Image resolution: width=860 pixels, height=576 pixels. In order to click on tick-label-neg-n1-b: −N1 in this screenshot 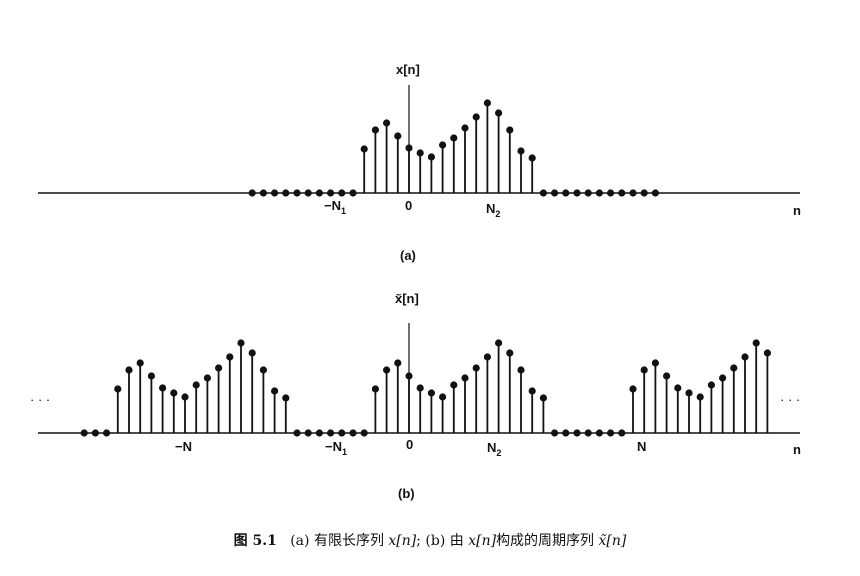, I will do `click(336, 448)`.